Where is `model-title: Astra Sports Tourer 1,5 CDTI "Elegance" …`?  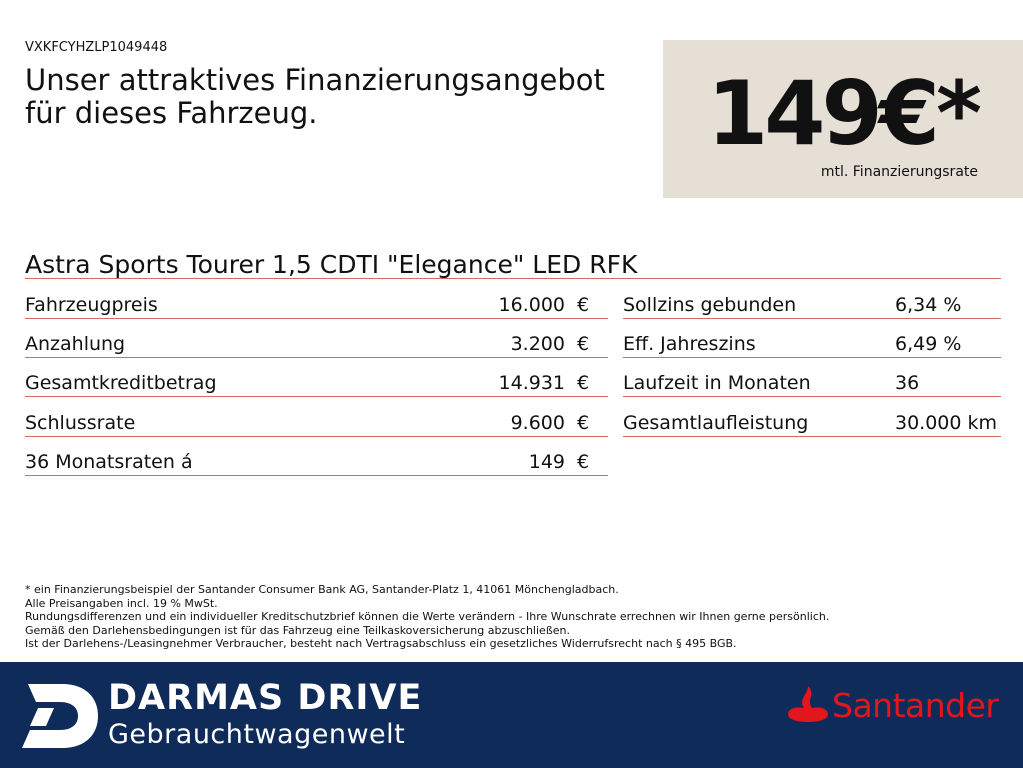 model-title: Astra Sports Tourer 1,5 CDTI "Elegance" … is located at coordinates (331, 264).